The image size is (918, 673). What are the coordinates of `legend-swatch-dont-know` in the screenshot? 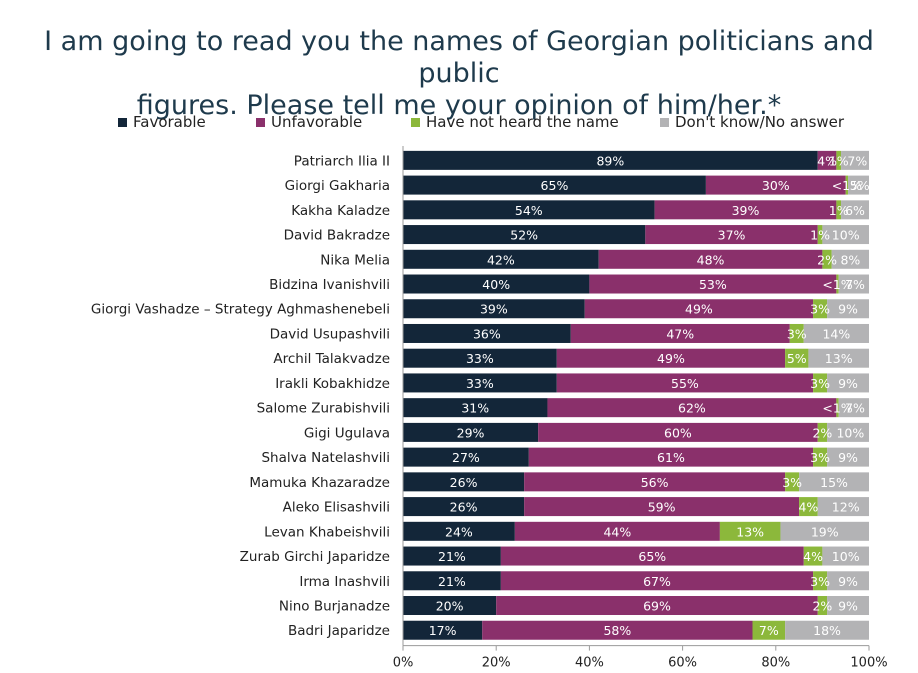 It's located at (664, 122).